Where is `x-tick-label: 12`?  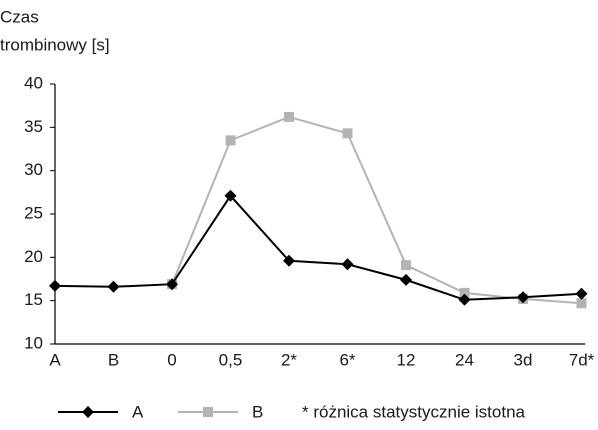
x-tick-label: 12 is located at coordinates (406, 359).